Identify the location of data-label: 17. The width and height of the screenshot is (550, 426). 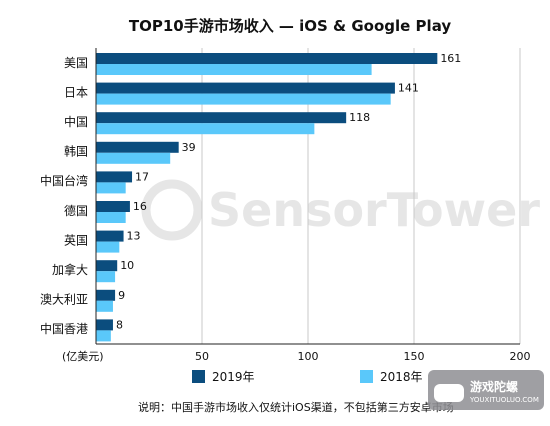
(142, 176).